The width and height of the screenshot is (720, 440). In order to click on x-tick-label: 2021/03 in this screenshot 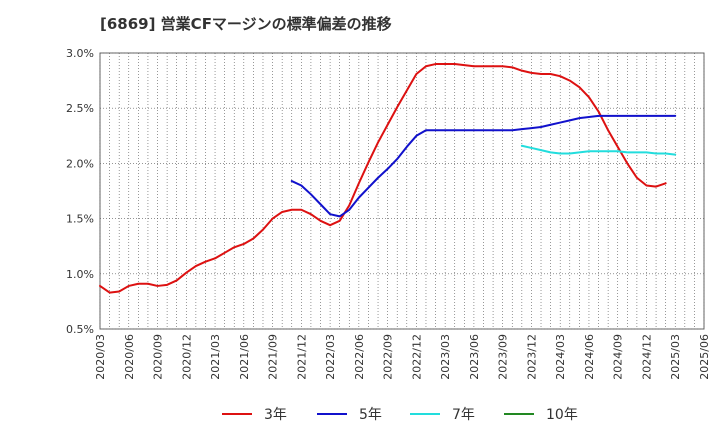, I will do `click(215, 357)`.